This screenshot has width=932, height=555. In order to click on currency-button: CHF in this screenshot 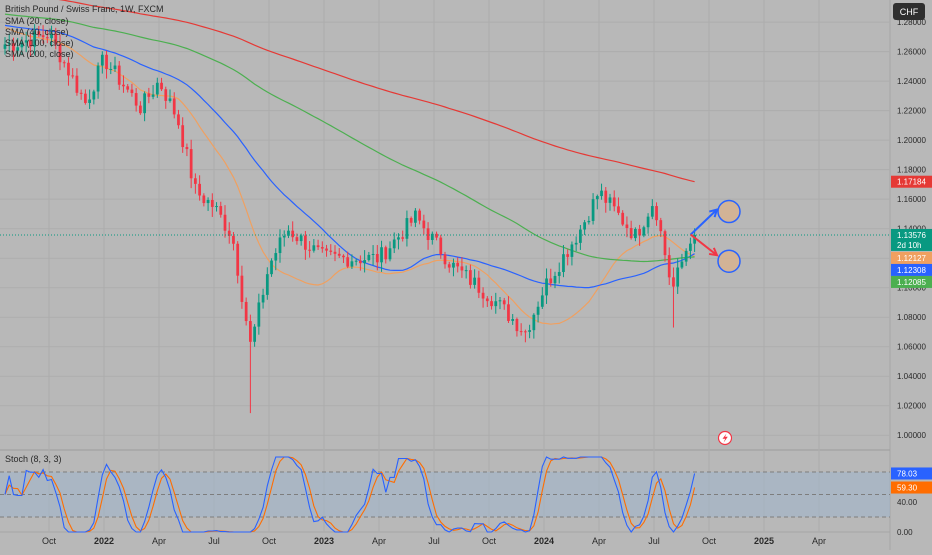, I will do `click(909, 11)`.